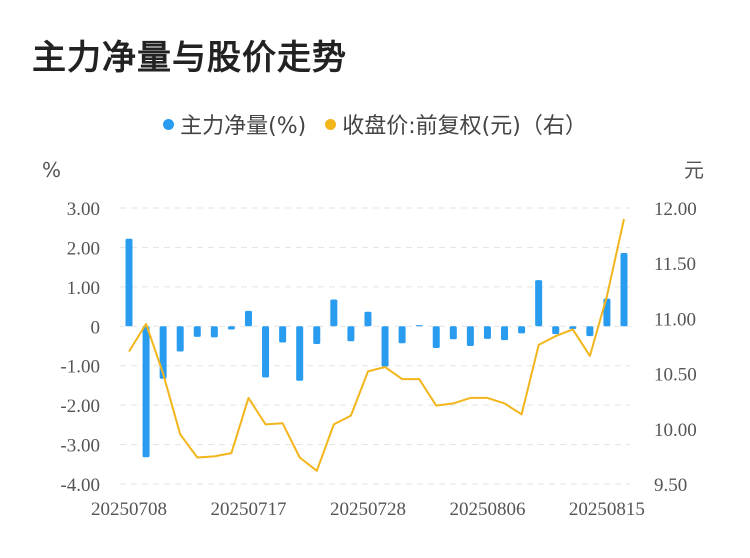 This screenshot has width=750, height=558. Describe the element at coordinates (694, 170) in the screenshot. I see `right-axis-unit: 元` at that location.